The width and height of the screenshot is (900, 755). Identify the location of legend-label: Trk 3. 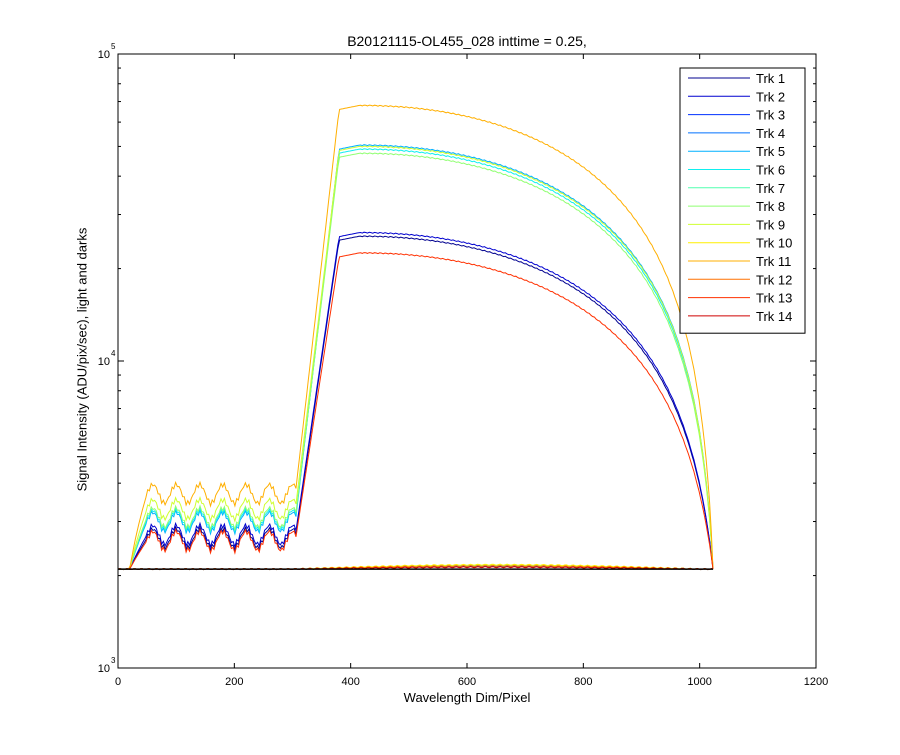
(770, 115).